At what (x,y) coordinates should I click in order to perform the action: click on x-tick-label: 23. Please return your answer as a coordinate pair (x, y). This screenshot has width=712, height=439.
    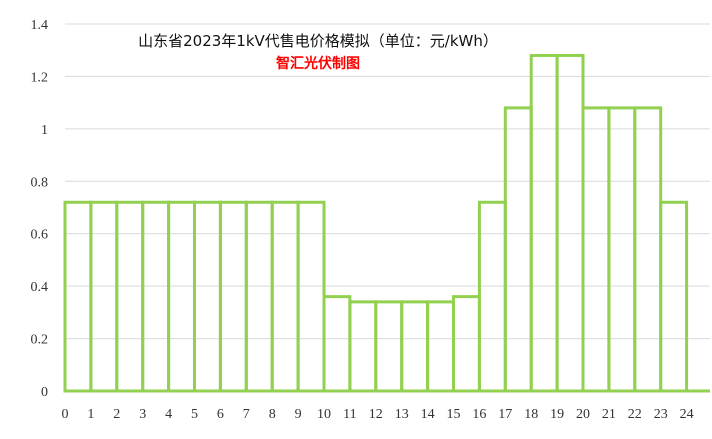
    Looking at the image, I should click on (661, 414).